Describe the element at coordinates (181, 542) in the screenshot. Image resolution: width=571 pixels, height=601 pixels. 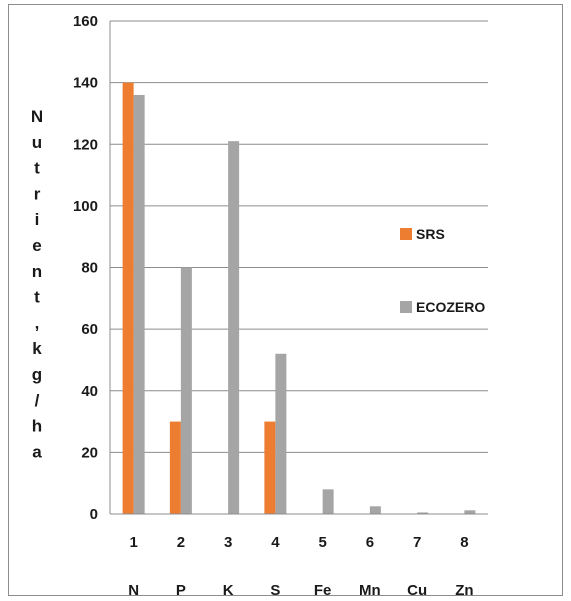
I see `x-tick-label: 2` at that location.